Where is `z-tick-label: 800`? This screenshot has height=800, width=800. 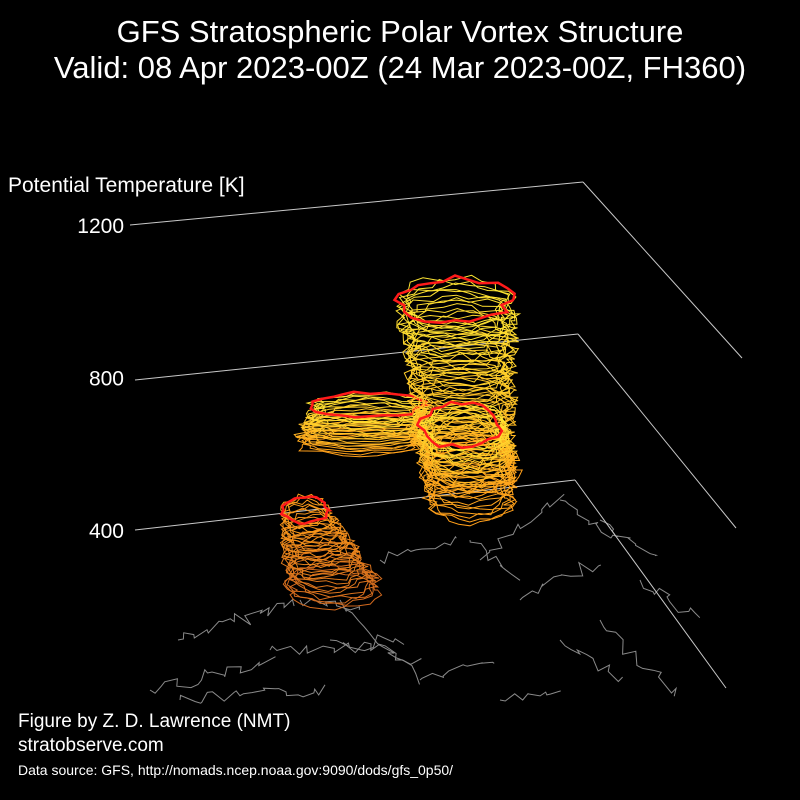
z-tick-label: 800 is located at coordinates (106, 379).